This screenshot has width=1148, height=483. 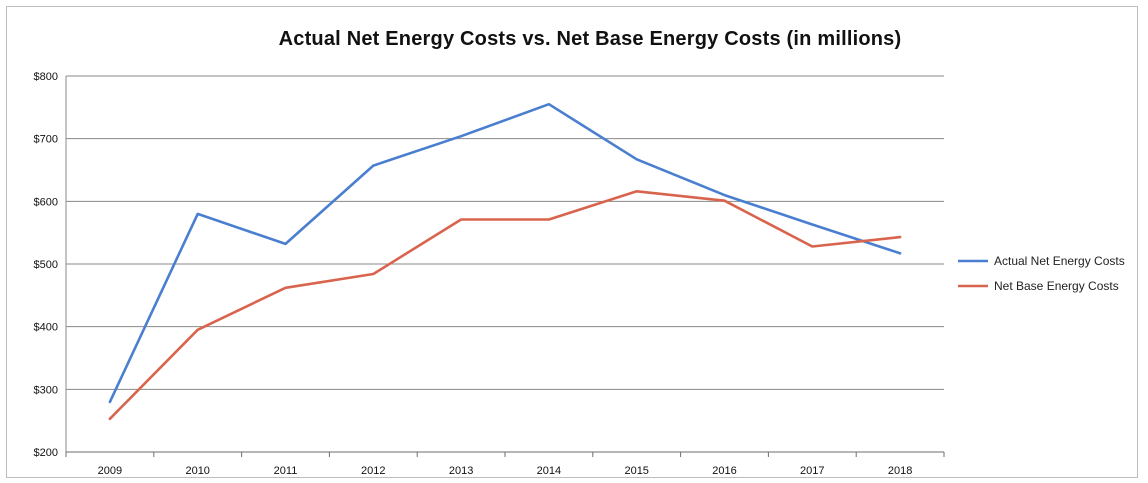 What do you see at coordinates (46, 453) in the screenshot?
I see `y-tick-label: $200` at bounding box center [46, 453].